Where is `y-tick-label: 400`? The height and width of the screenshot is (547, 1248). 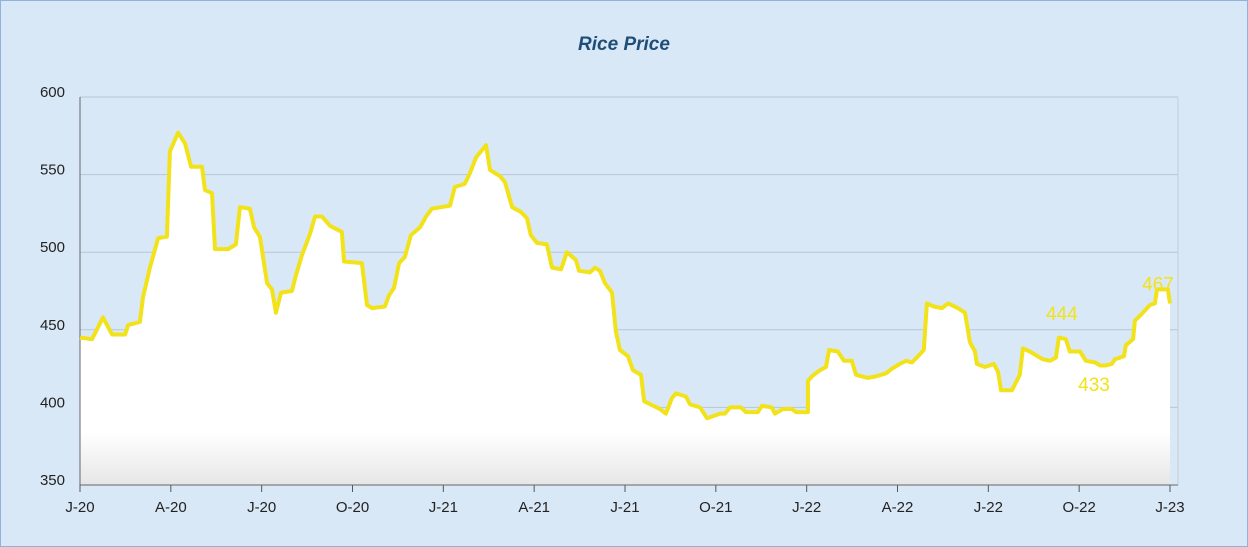
y-tick-label: 400 is located at coordinates (52, 402).